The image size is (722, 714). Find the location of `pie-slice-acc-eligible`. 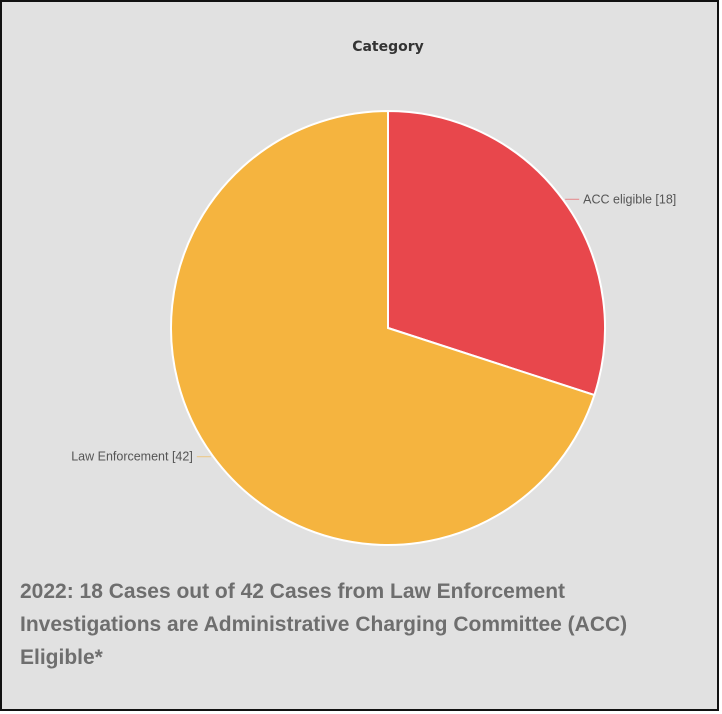

pie-slice-acc-eligible is located at coordinates (496, 253).